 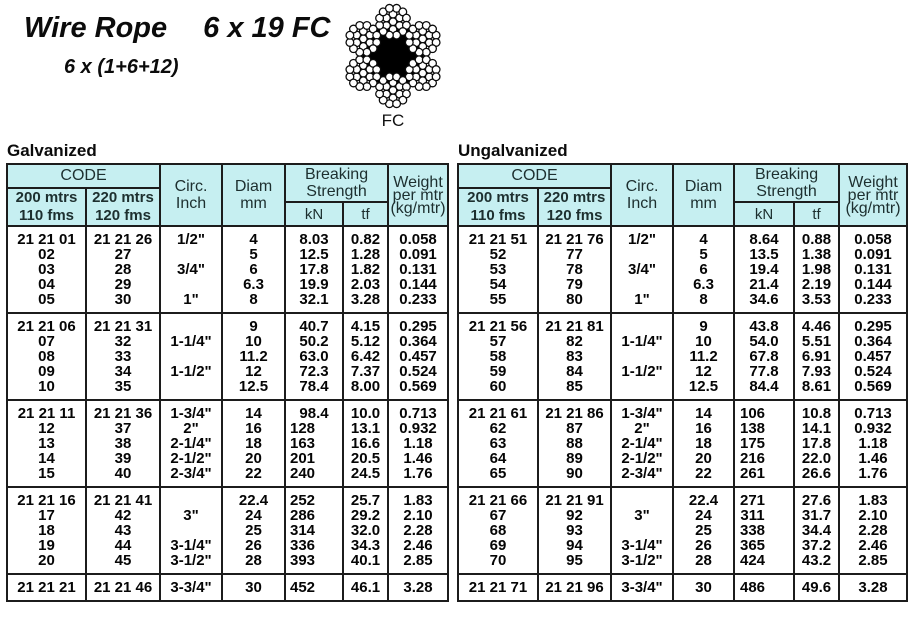 I want to click on code-200-cell: 03, so click(x=46, y=269).